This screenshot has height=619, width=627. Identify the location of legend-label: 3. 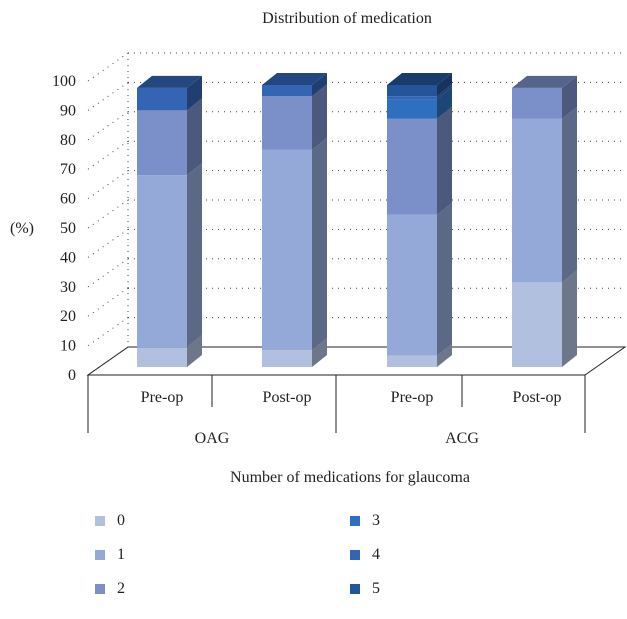
(376, 520).